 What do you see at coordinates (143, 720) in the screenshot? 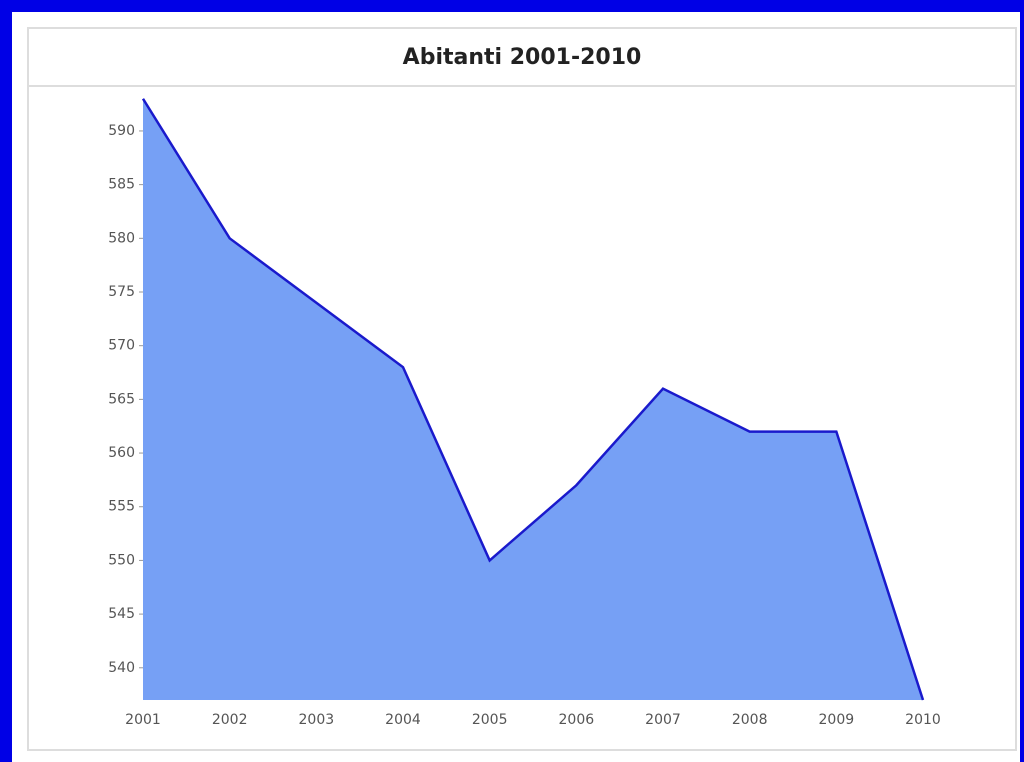
I see `x-tick-label: 2001` at bounding box center [143, 720].